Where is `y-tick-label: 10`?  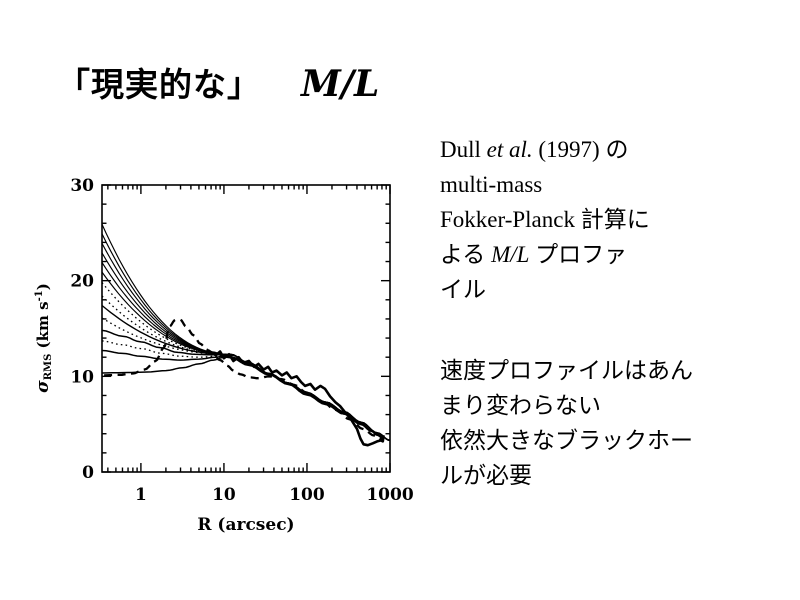 y-tick-label: 10 is located at coordinates (82, 377).